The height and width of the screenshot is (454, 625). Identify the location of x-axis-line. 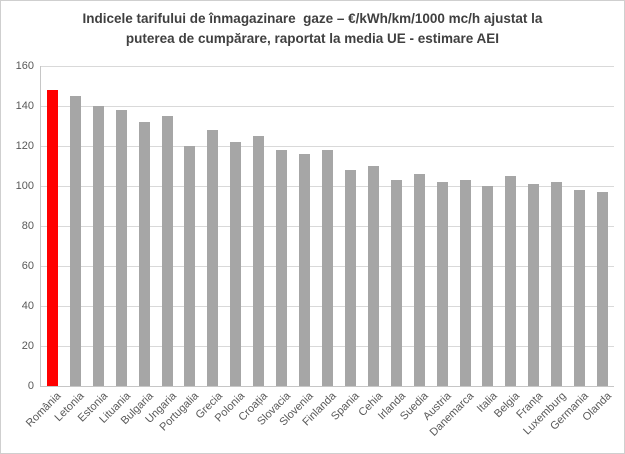
(327, 386).